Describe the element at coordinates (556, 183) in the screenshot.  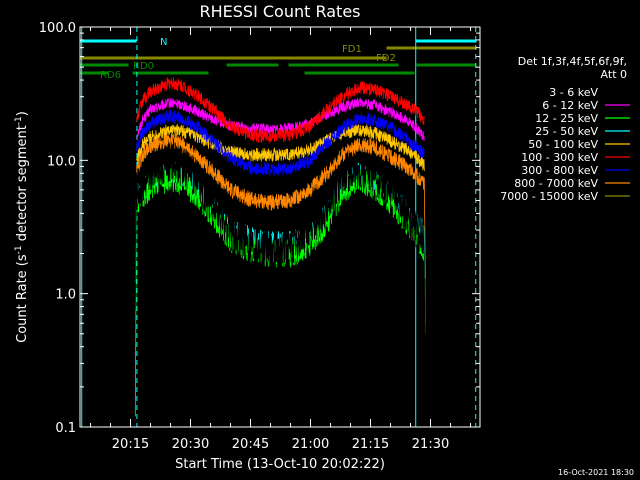
I see `legend-item-label: 800 - 7000 keV` at that location.